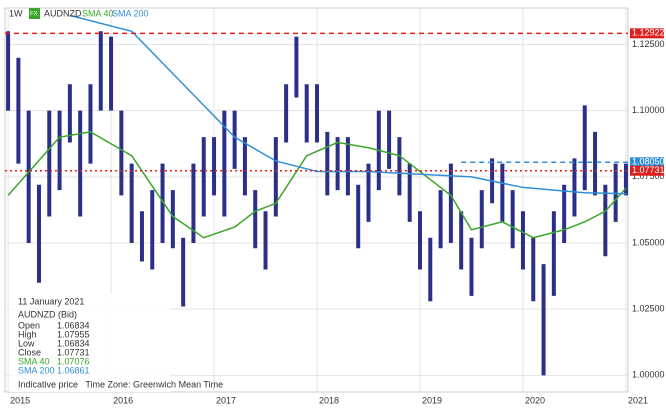 Image resolution: width=666 pixels, height=410 pixels. What do you see at coordinates (648, 44) in the screenshot?
I see `y-tick-label: 1.12500` at bounding box center [648, 44].